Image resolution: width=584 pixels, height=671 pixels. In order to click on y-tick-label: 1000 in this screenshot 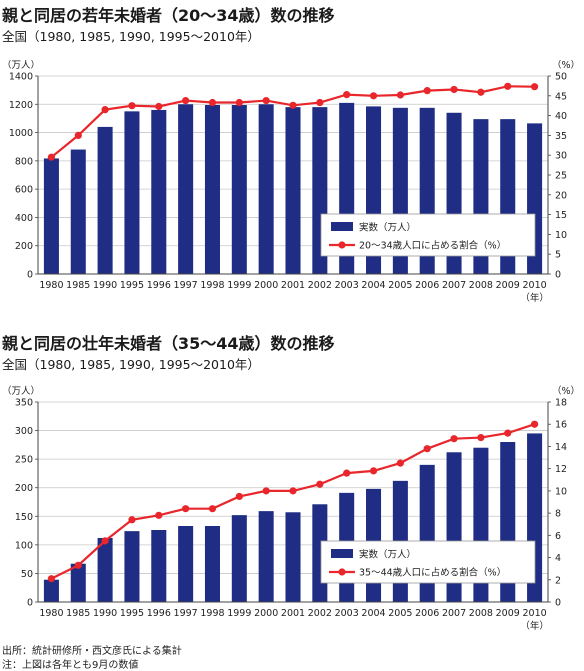, I will do `click(21, 133)`.